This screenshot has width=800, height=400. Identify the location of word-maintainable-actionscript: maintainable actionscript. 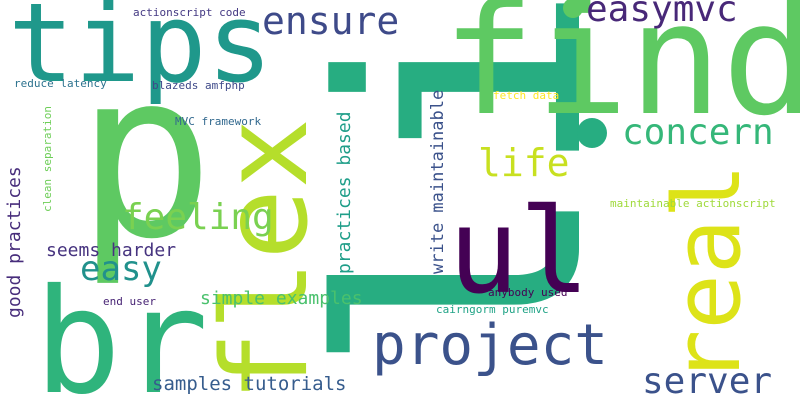
(693, 203).